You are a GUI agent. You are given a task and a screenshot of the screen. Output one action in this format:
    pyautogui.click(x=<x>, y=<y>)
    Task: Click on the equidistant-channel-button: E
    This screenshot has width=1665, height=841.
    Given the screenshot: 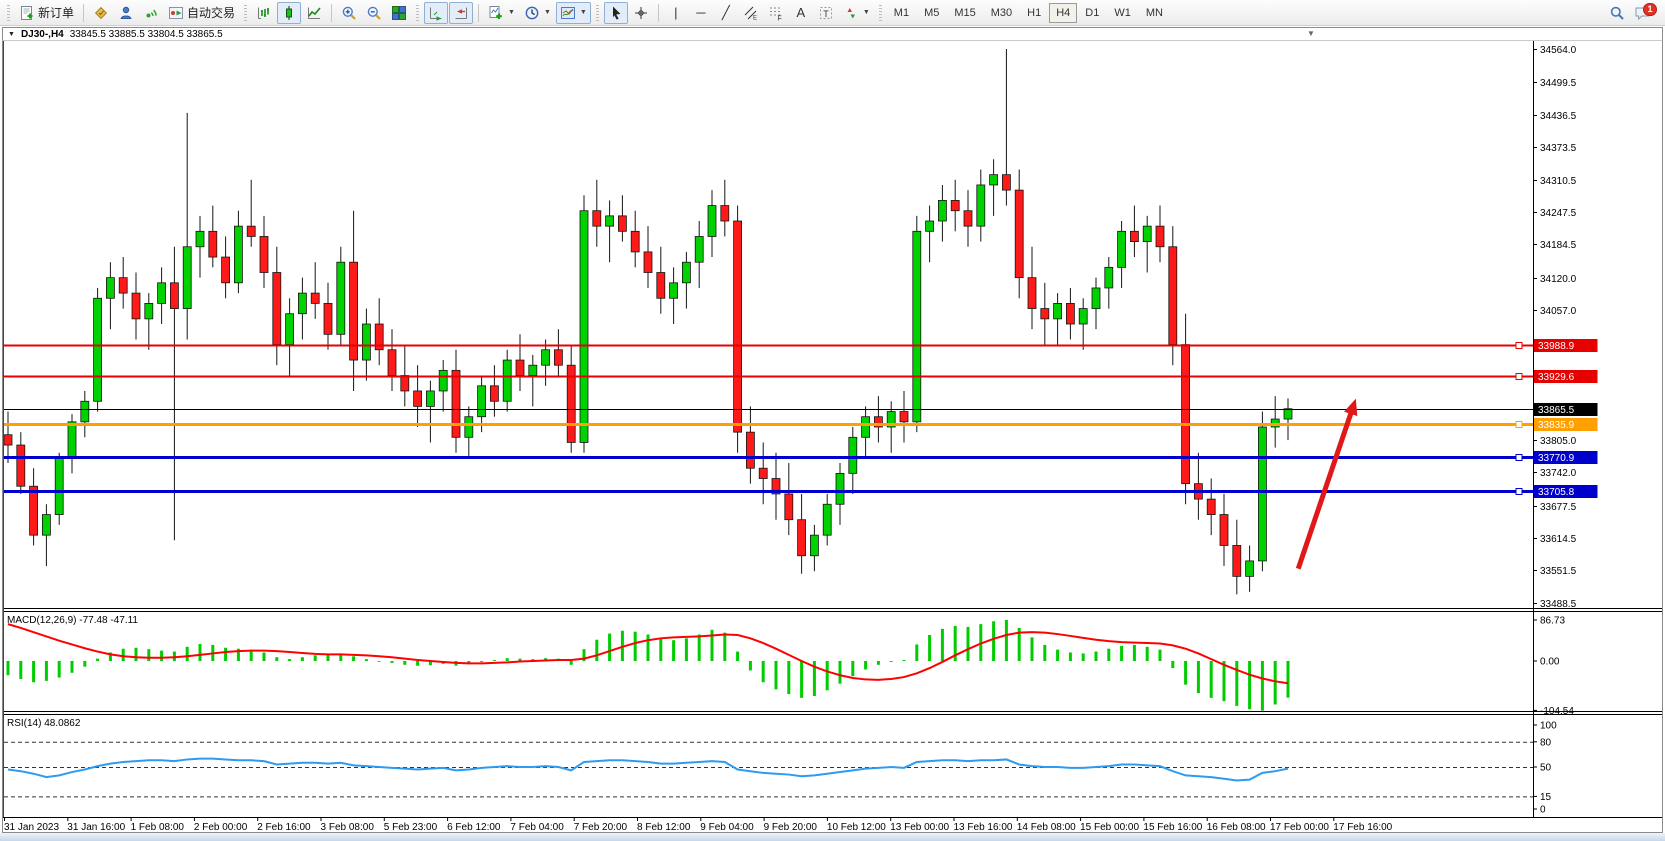 What is the action you would take?
    pyautogui.click(x=751, y=13)
    